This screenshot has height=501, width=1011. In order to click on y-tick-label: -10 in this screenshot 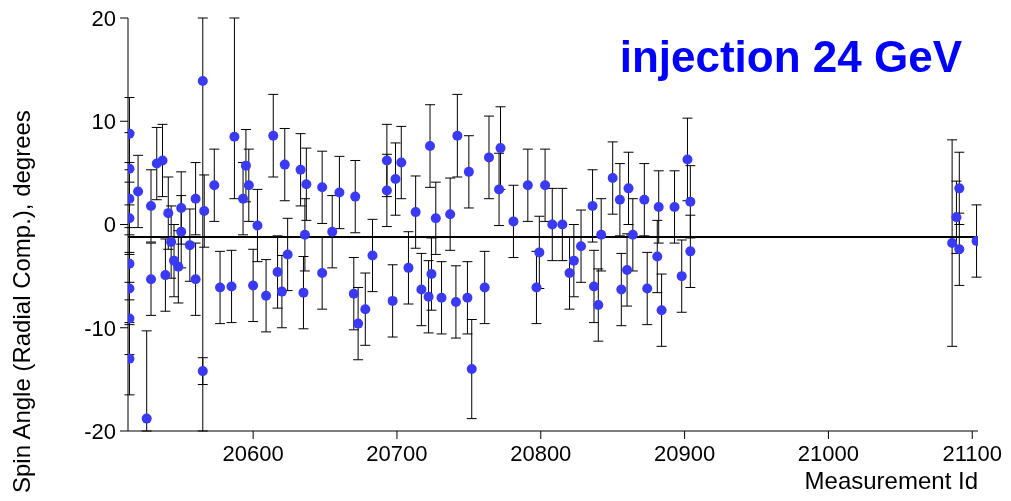, I will do `click(100, 328)`.